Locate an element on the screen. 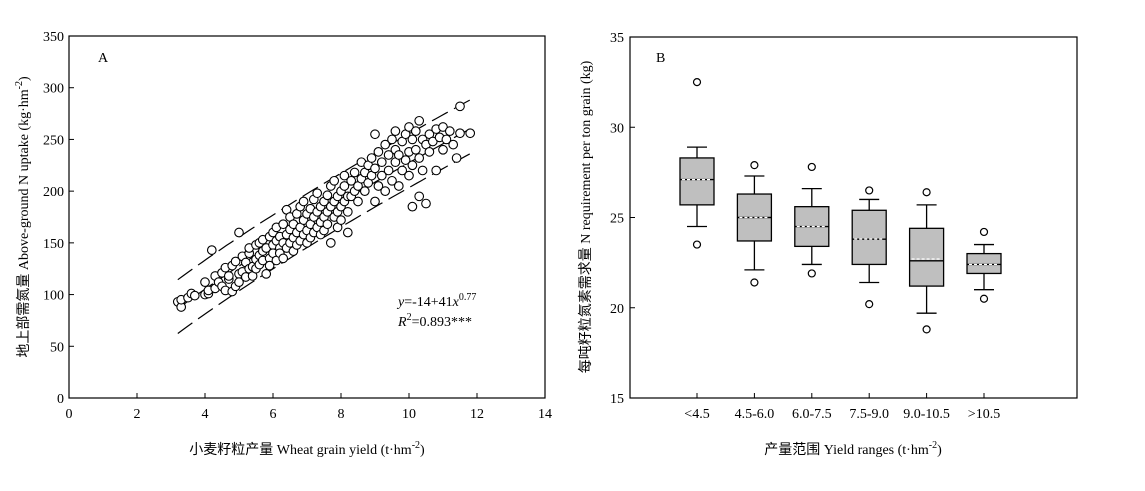 The image size is (1145, 491). panel-a-x-title-sup: -2 is located at coordinates (416, 445).